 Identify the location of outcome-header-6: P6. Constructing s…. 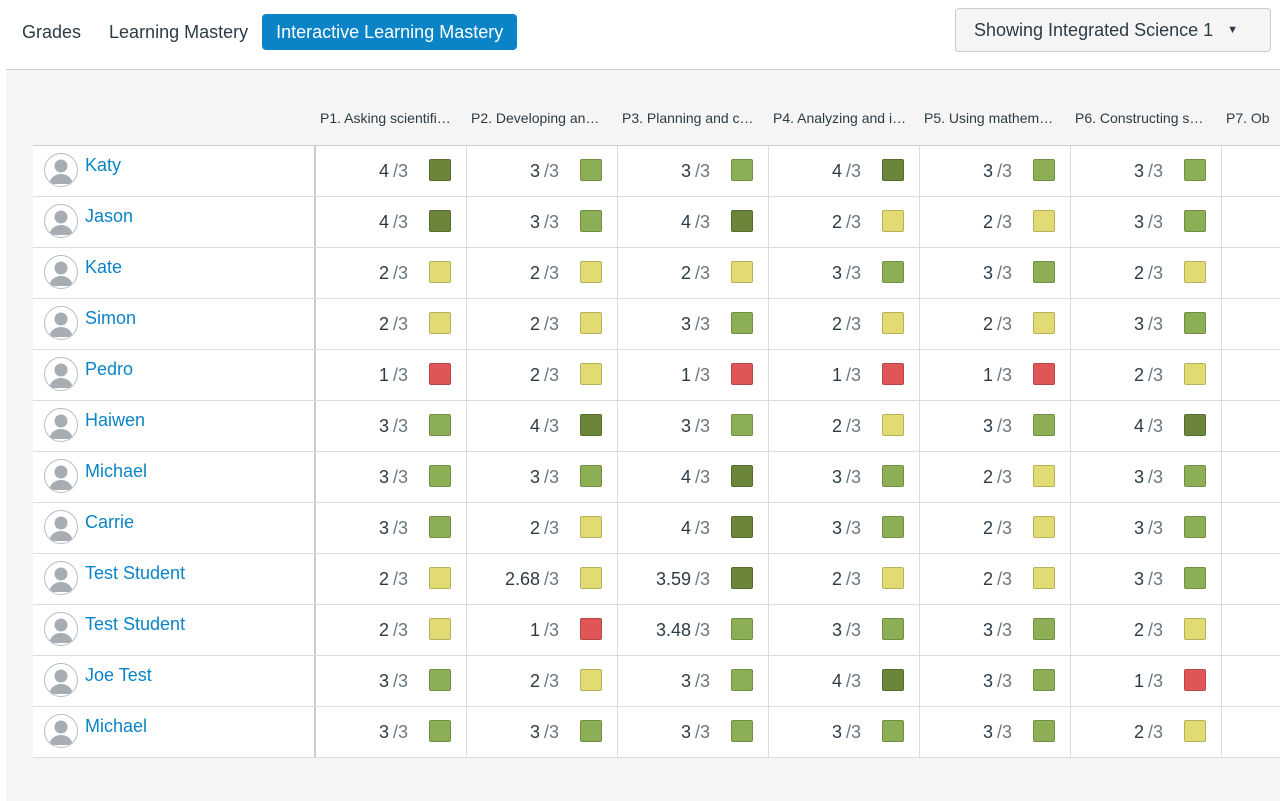
(1139, 118).